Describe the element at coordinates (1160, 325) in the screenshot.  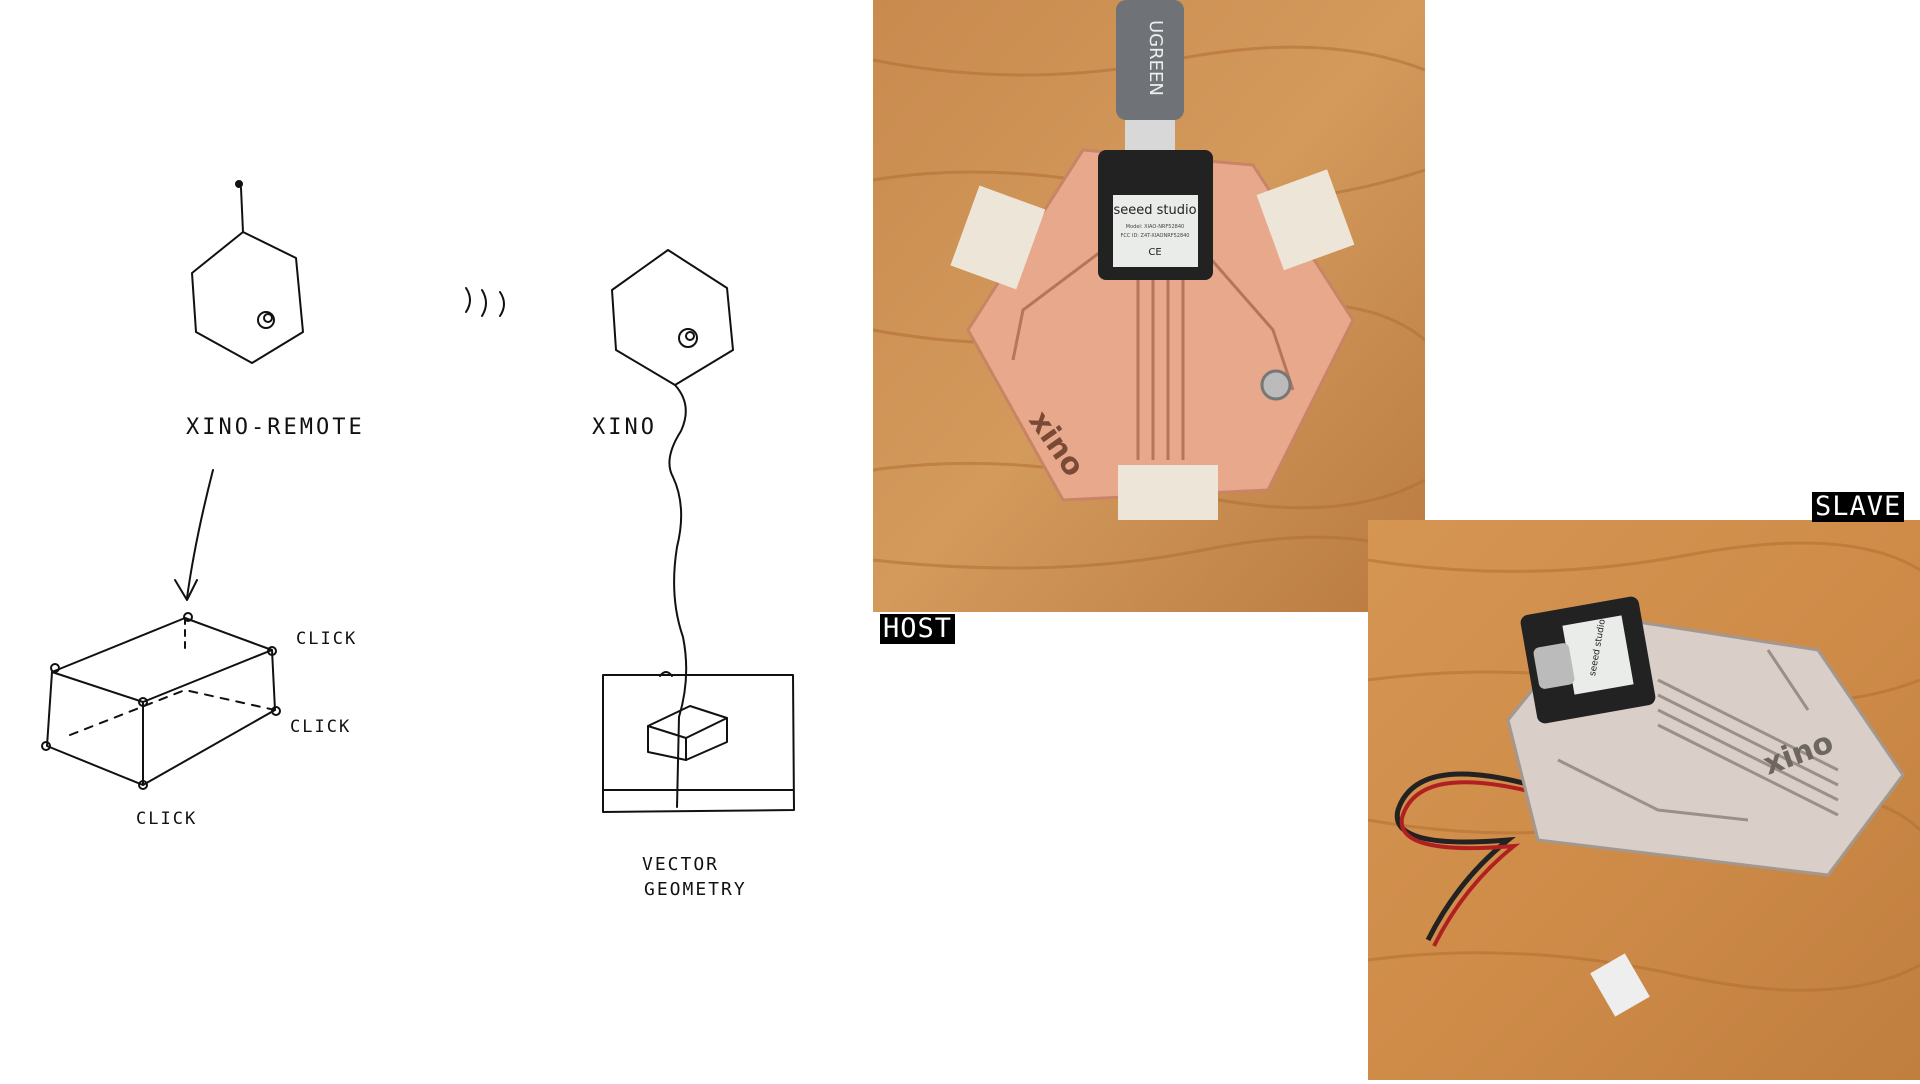
I see `host-pcb` at that location.